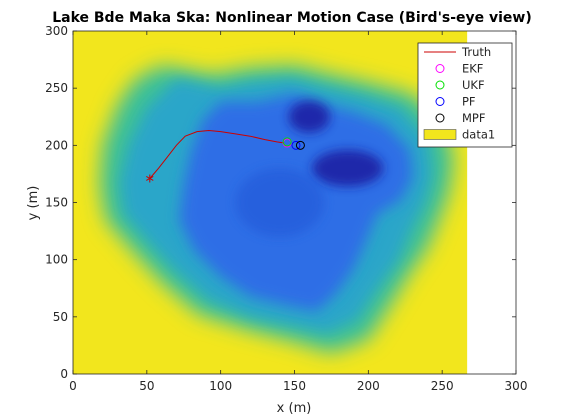 The height and width of the screenshot is (420, 570). Describe the element at coordinates (33, 203) in the screenshot. I see `y-axis-label: y (m)` at that location.